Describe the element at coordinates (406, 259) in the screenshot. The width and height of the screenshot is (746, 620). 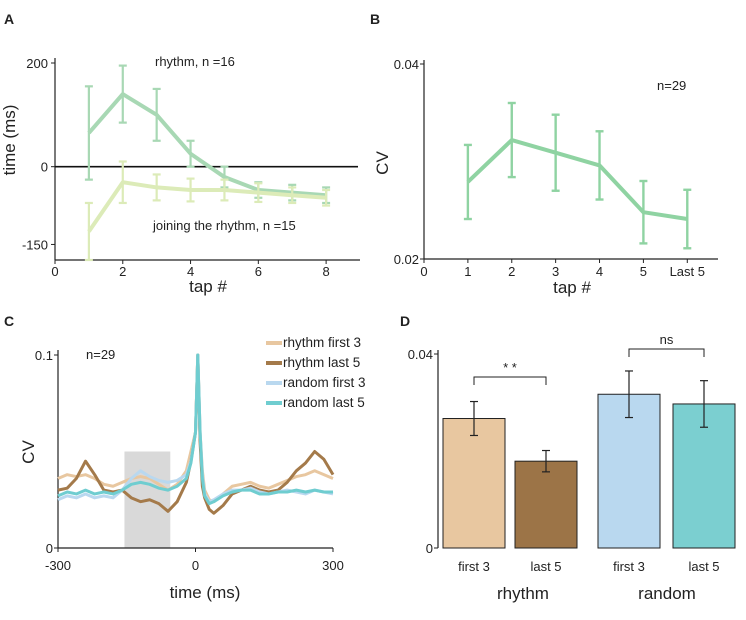
I see `panel-b-y-tick-label: 0.02` at that location.